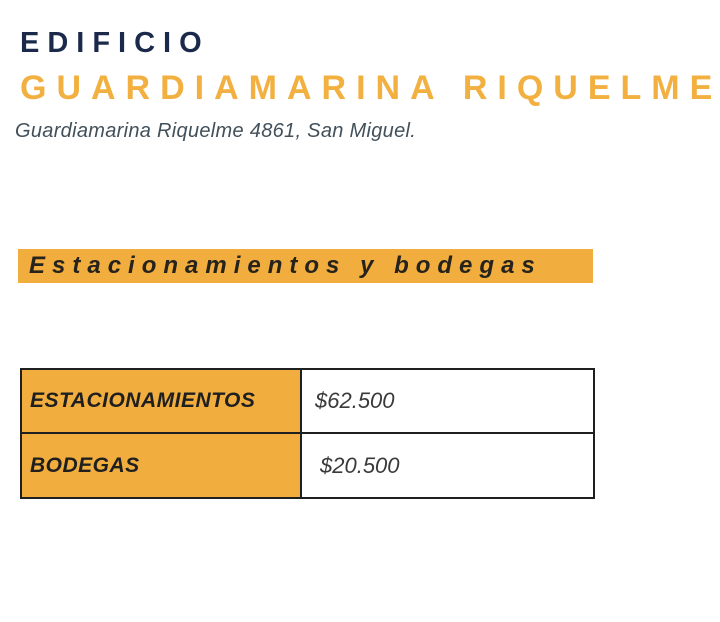 Image resolution: width=720 pixels, height=622 pixels. Describe the element at coordinates (115, 43) in the screenshot. I see `building-title-word: EDIFICIO` at that location.